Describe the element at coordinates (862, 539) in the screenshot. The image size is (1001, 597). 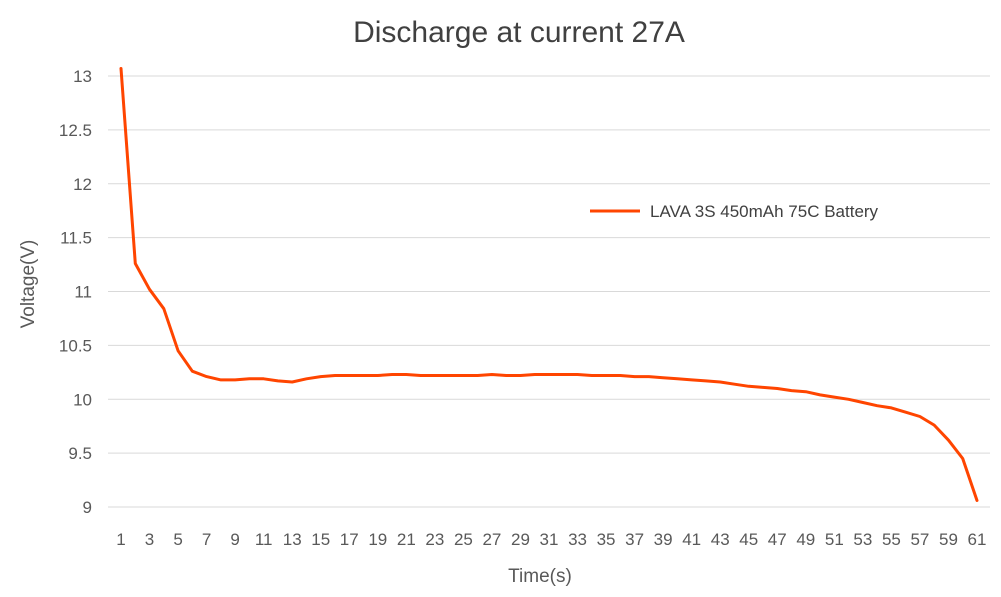
I see `x-tick-label: 53` at that location.